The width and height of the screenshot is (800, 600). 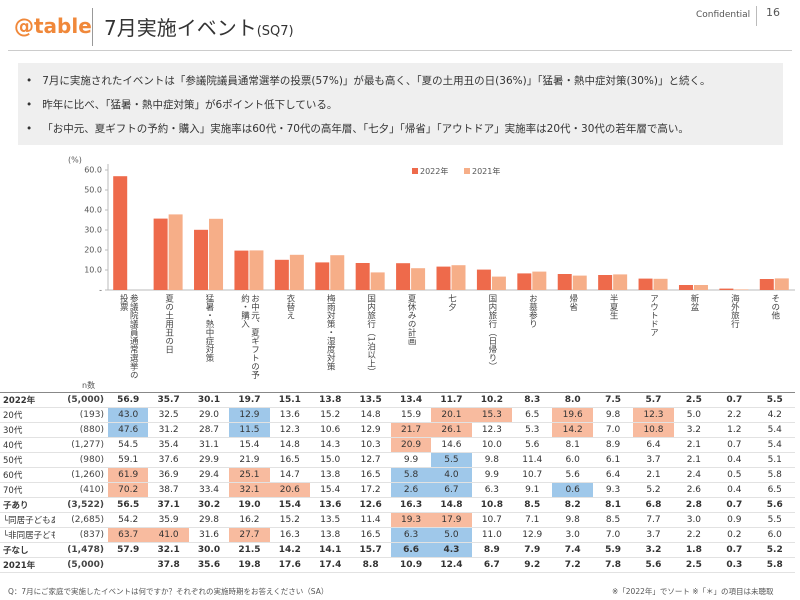 What do you see at coordinates (27, 475) in the screenshot?
I see `row-label: 60代` at bounding box center [27, 475].